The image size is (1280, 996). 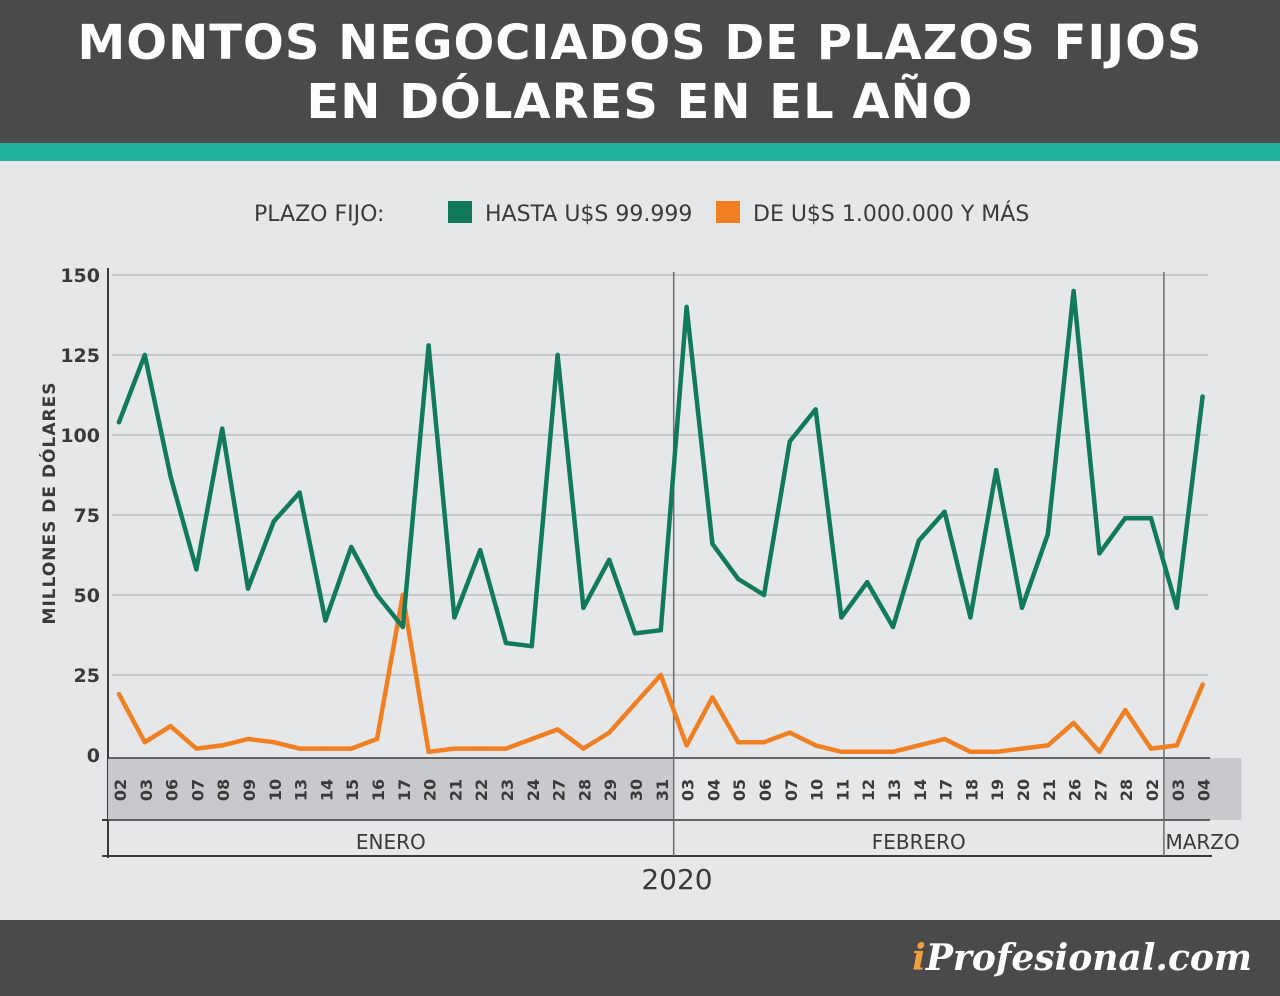 What do you see at coordinates (640, 102) in the screenshot?
I see `chart-title-line-2: EN DÓLARES EN EL AÑO` at bounding box center [640, 102].